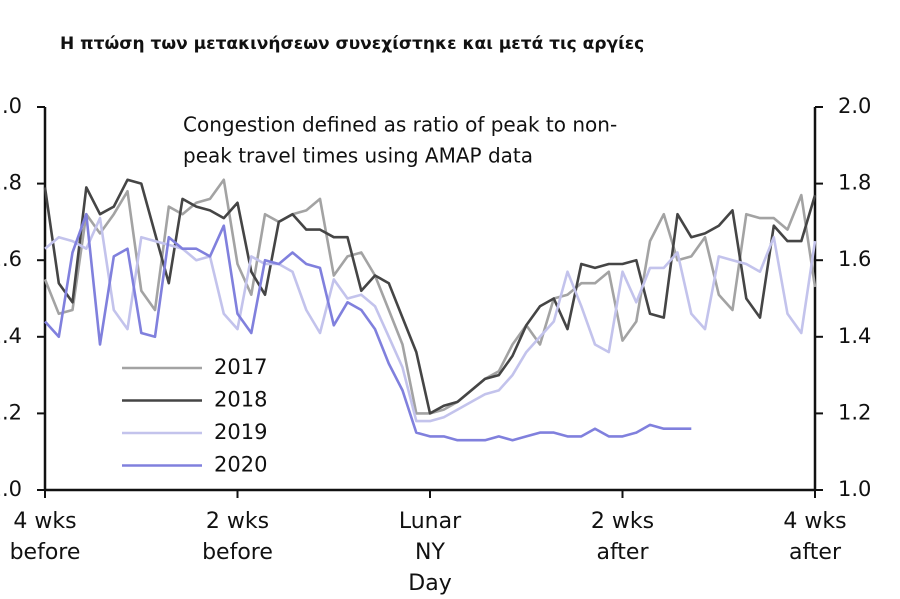 The image size is (900, 599). I want to click on x-tick-label: 4 wks before, so click(45, 537).